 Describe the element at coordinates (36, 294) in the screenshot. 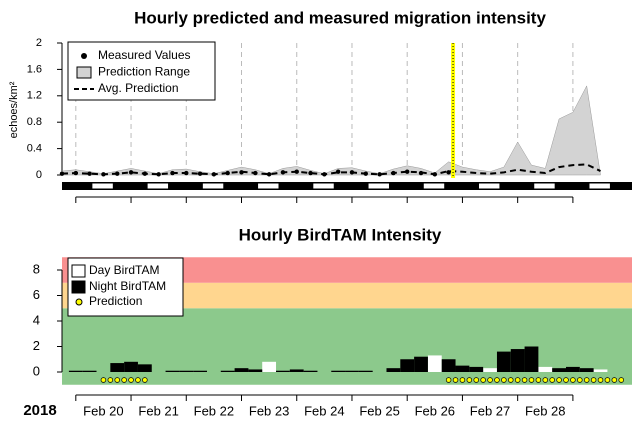

I see `y-tick-label: 6` at that location.